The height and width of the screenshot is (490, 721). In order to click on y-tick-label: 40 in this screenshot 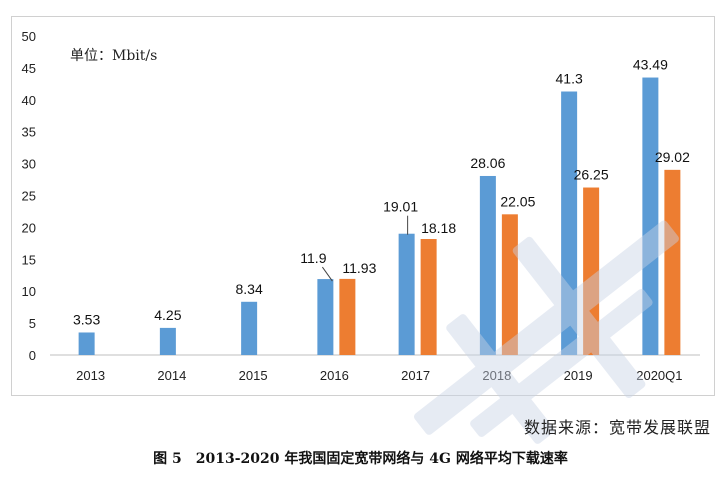, I will do `click(29, 100)`.